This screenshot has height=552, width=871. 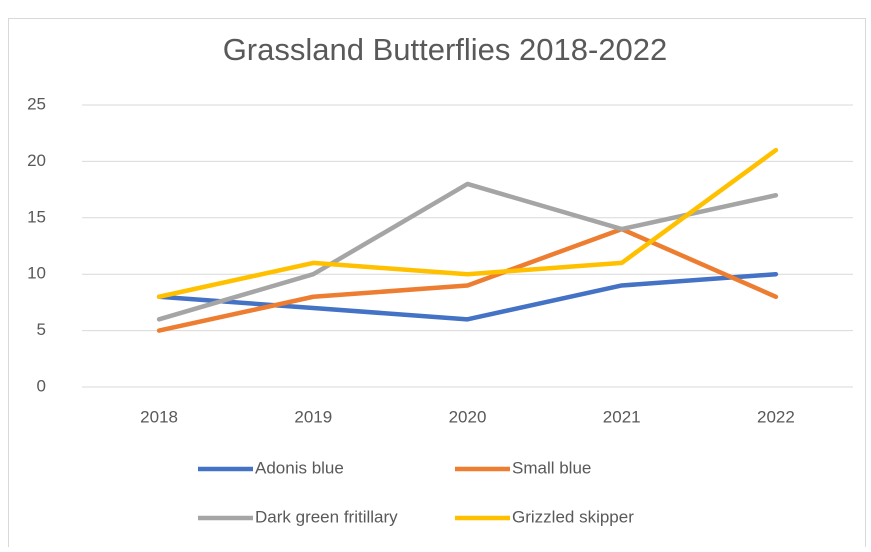 I want to click on x-tick-label: 2020, so click(x=468, y=416).